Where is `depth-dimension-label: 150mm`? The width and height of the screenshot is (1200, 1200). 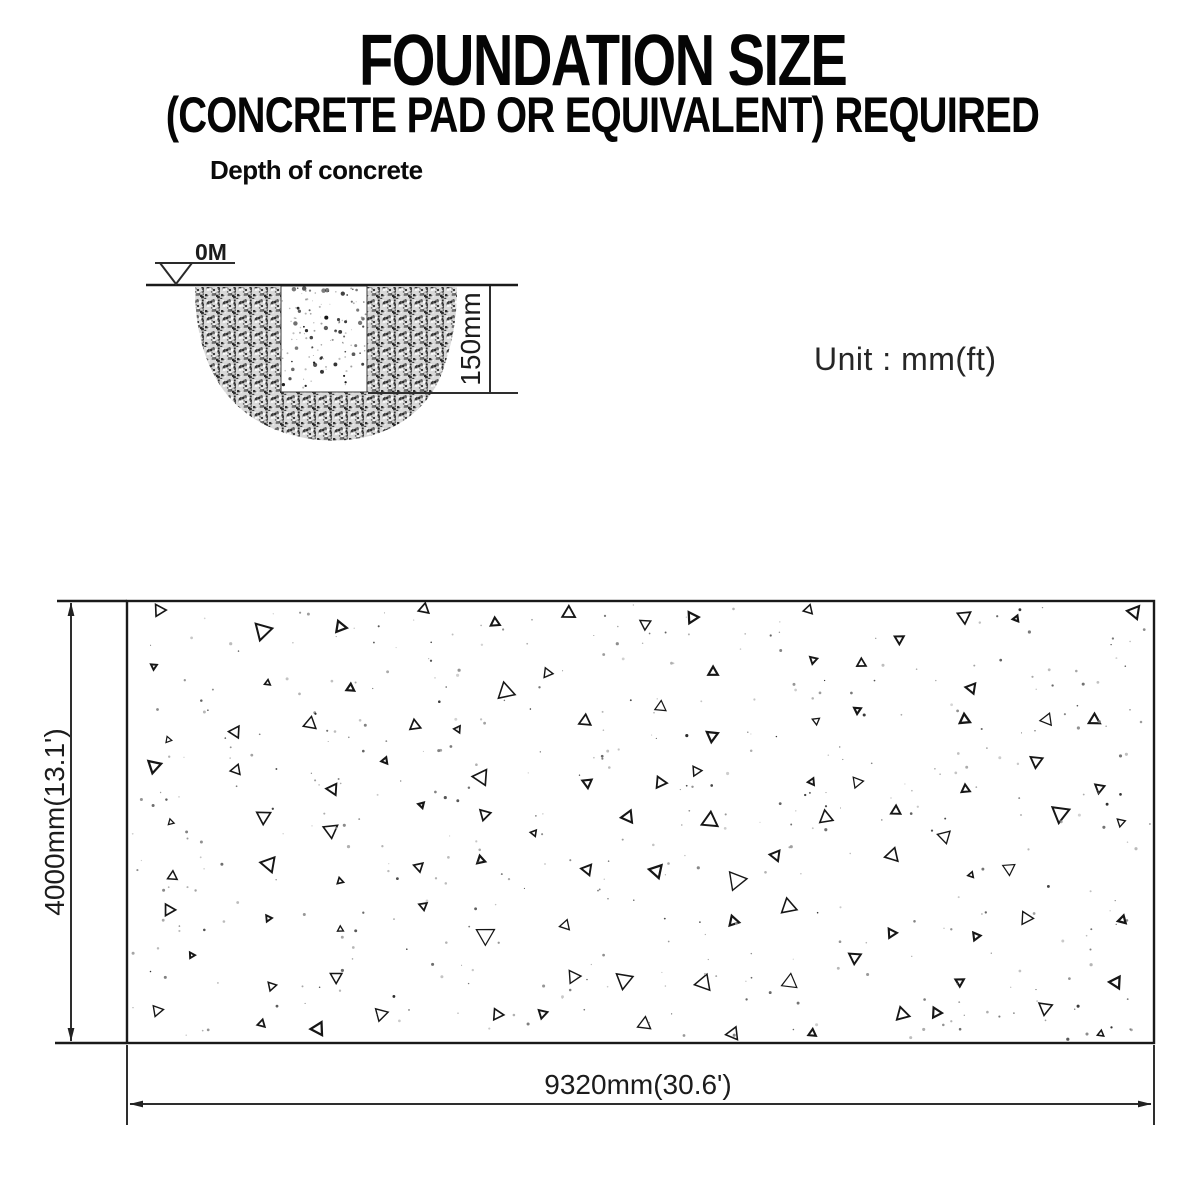
depth-dimension-label: 150mm is located at coordinates (470, 338).